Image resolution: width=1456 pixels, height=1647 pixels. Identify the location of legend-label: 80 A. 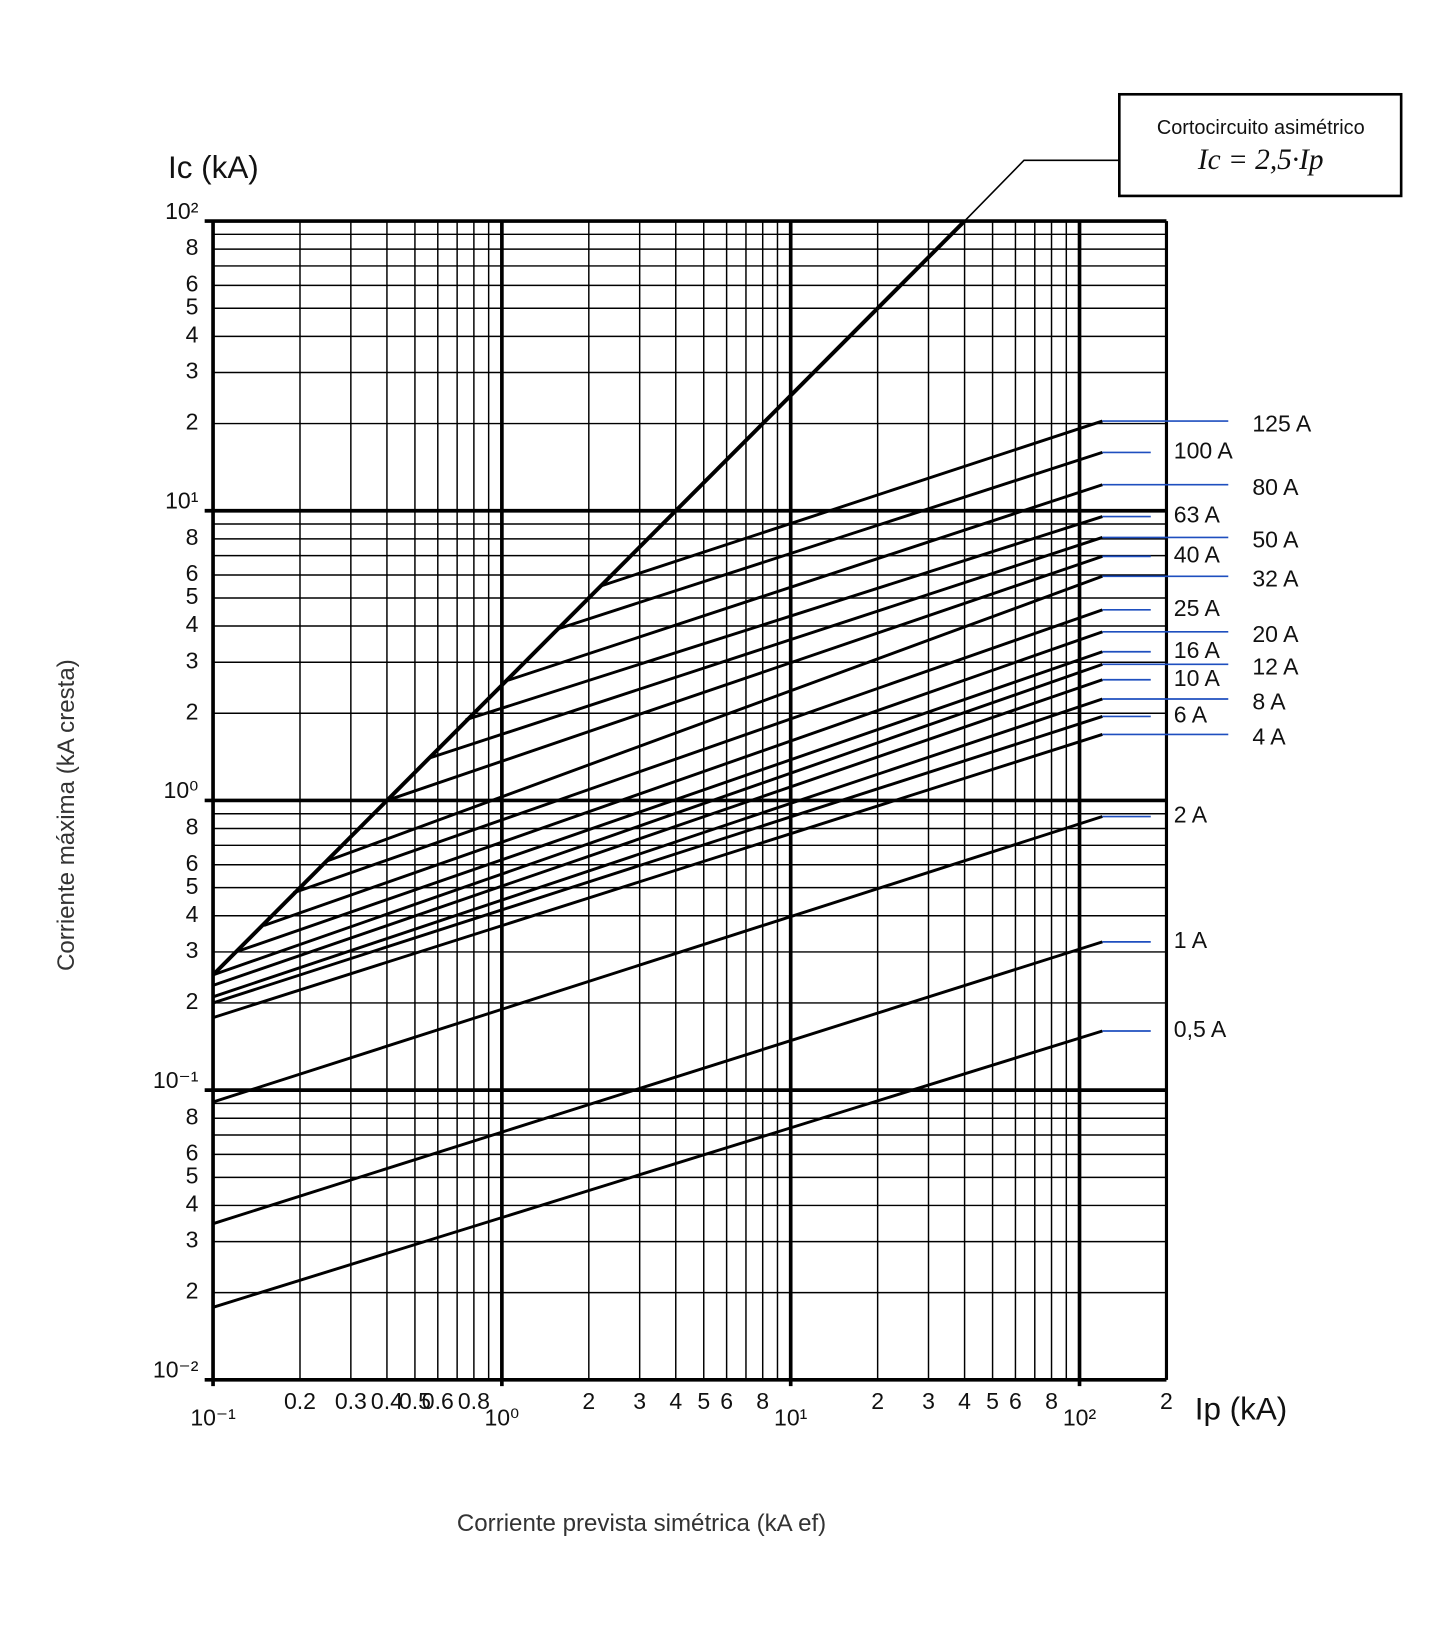
(1275, 487).